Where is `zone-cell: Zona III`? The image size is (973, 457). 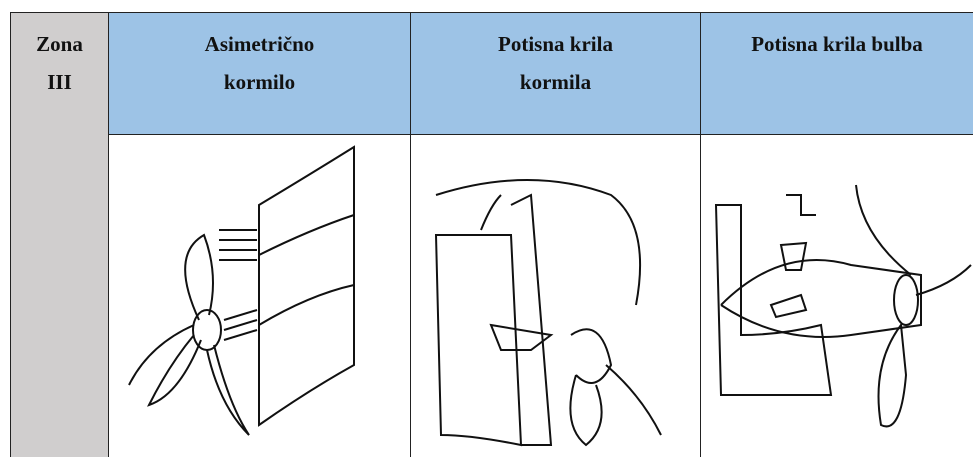 zone-cell: Zona III is located at coordinates (59, 234).